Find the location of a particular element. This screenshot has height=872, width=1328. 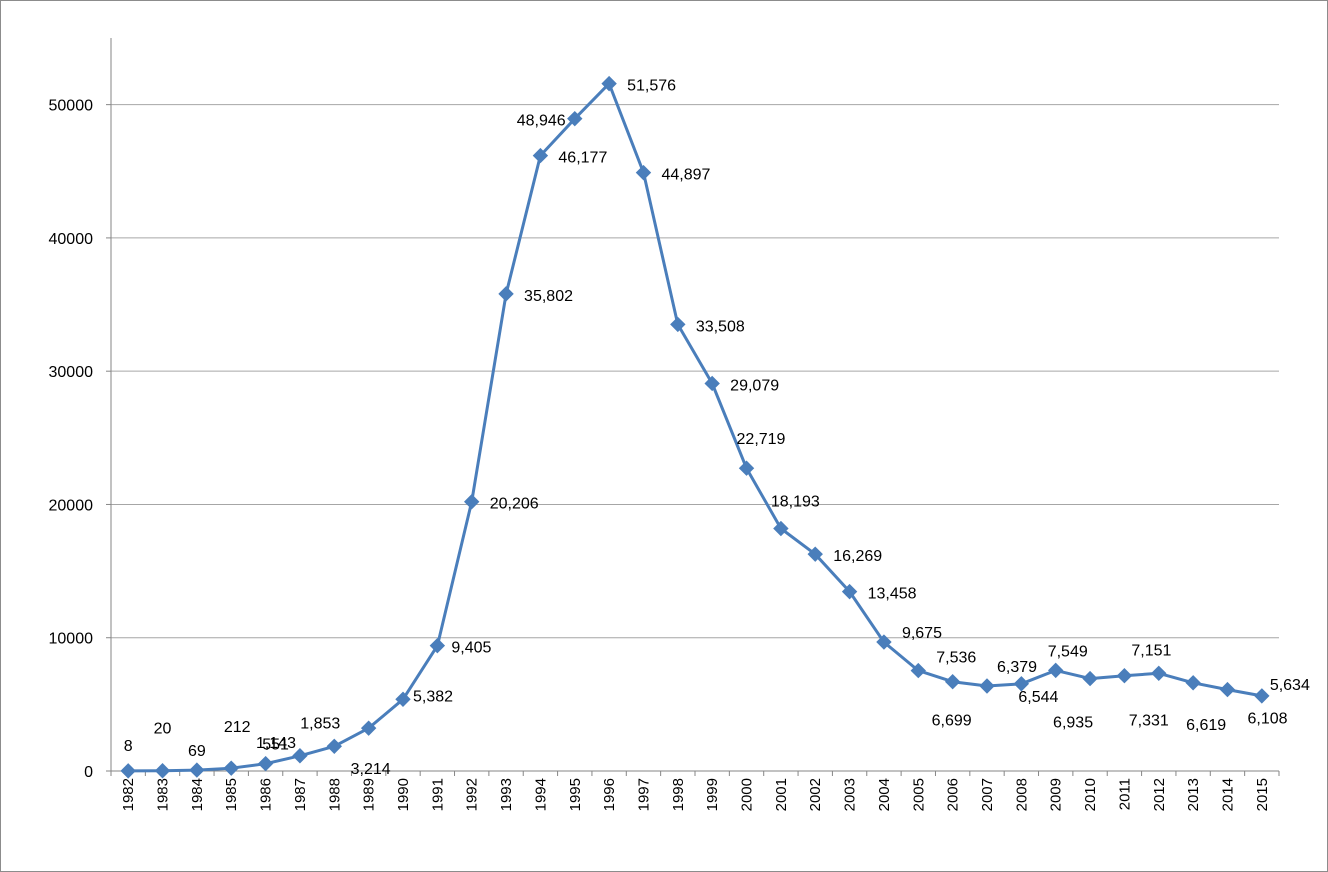

data-label: 8 is located at coordinates (128, 746).